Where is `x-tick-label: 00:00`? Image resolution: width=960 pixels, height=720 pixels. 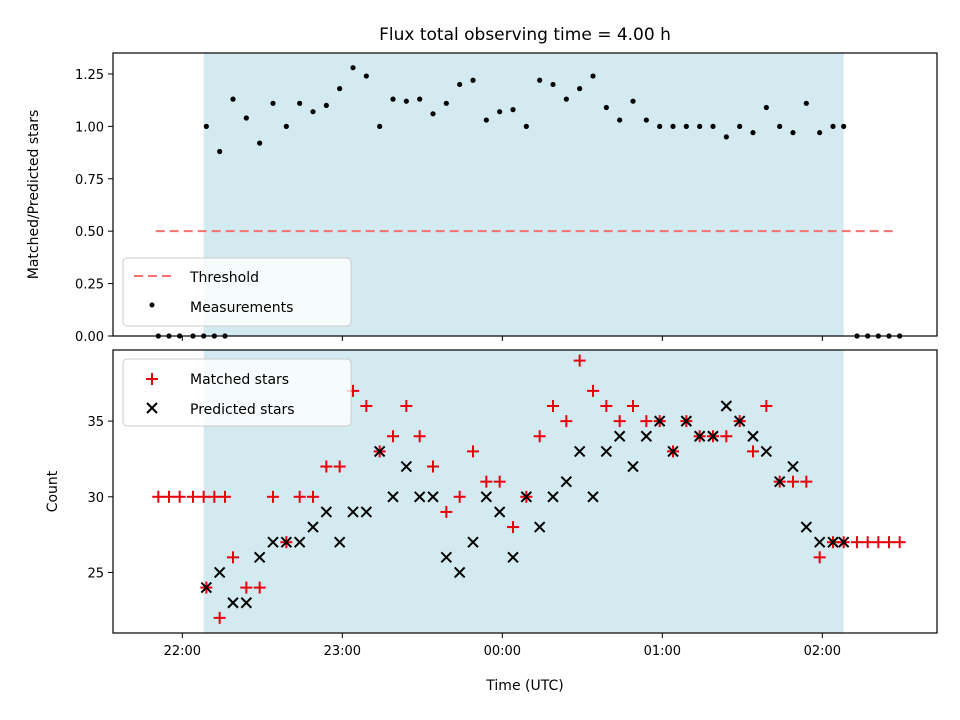
x-tick-label: 00:00 is located at coordinates (502, 651).